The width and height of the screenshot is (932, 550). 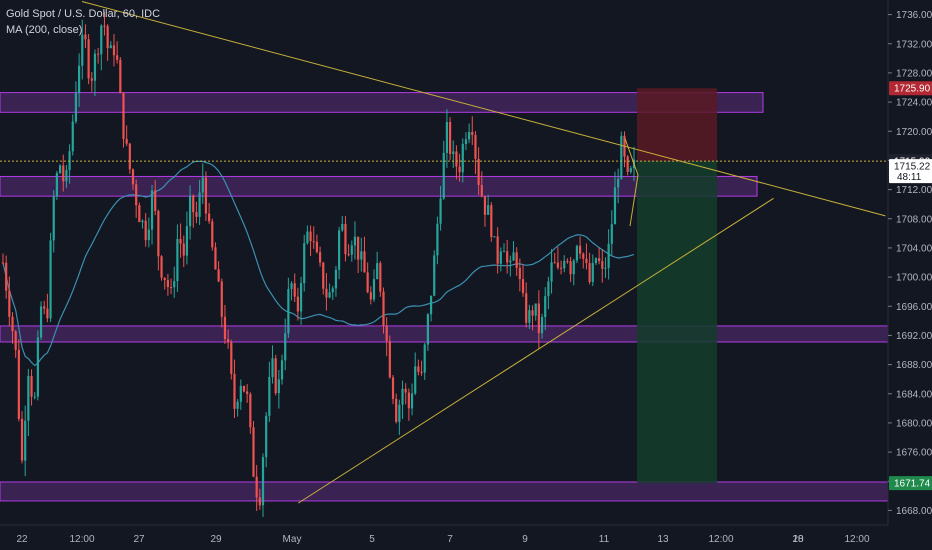 What do you see at coordinates (914, 219) in the screenshot?
I see `price-tick-label: 1708.00` at bounding box center [914, 219].